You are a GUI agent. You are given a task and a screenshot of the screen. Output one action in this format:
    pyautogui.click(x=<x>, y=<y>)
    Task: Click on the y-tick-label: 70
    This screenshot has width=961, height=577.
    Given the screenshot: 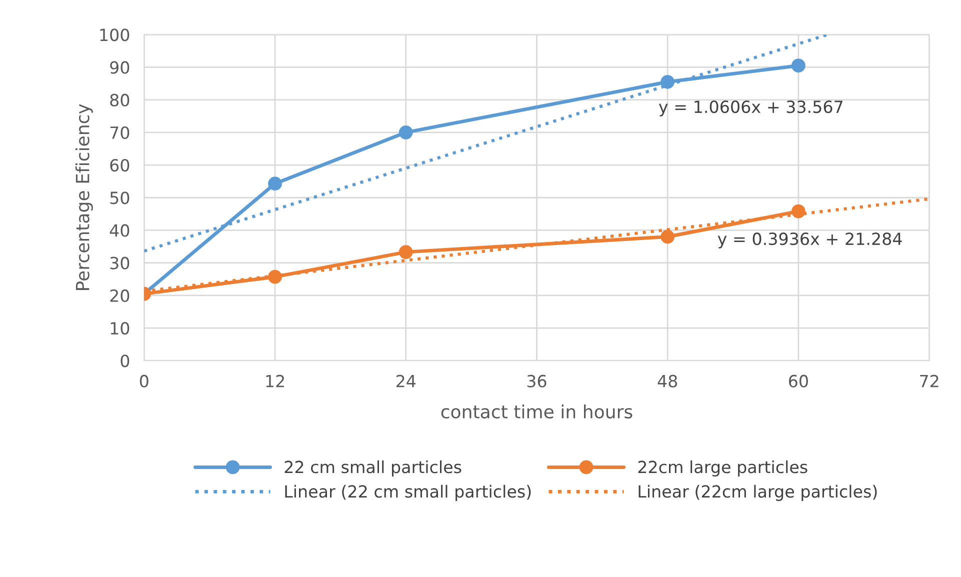 What is the action you would take?
    pyautogui.click(x=120, y=132)
    